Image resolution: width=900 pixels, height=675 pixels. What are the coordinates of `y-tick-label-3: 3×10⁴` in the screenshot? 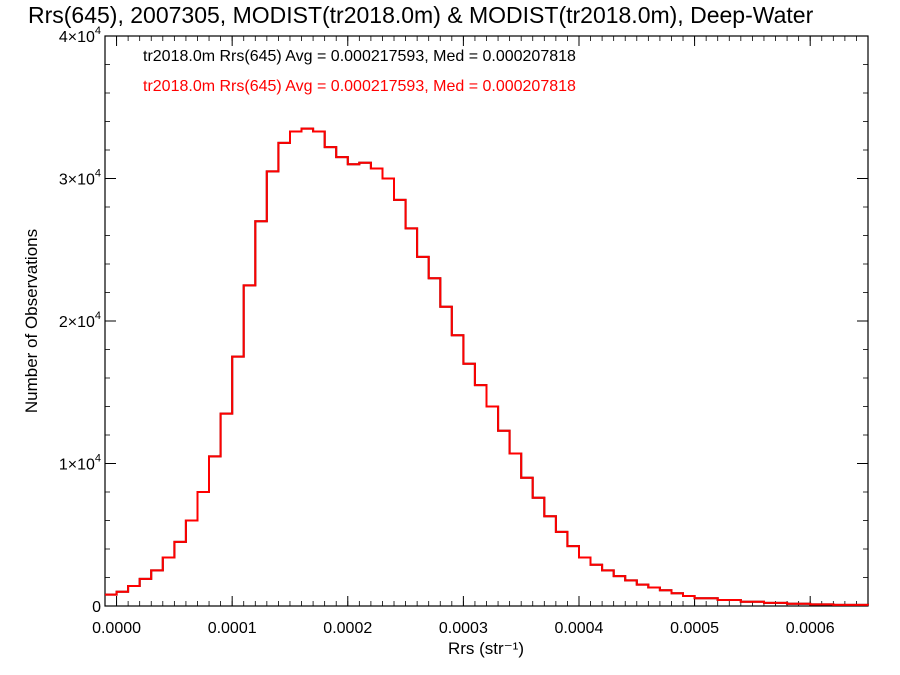 It's located at (80, 178).